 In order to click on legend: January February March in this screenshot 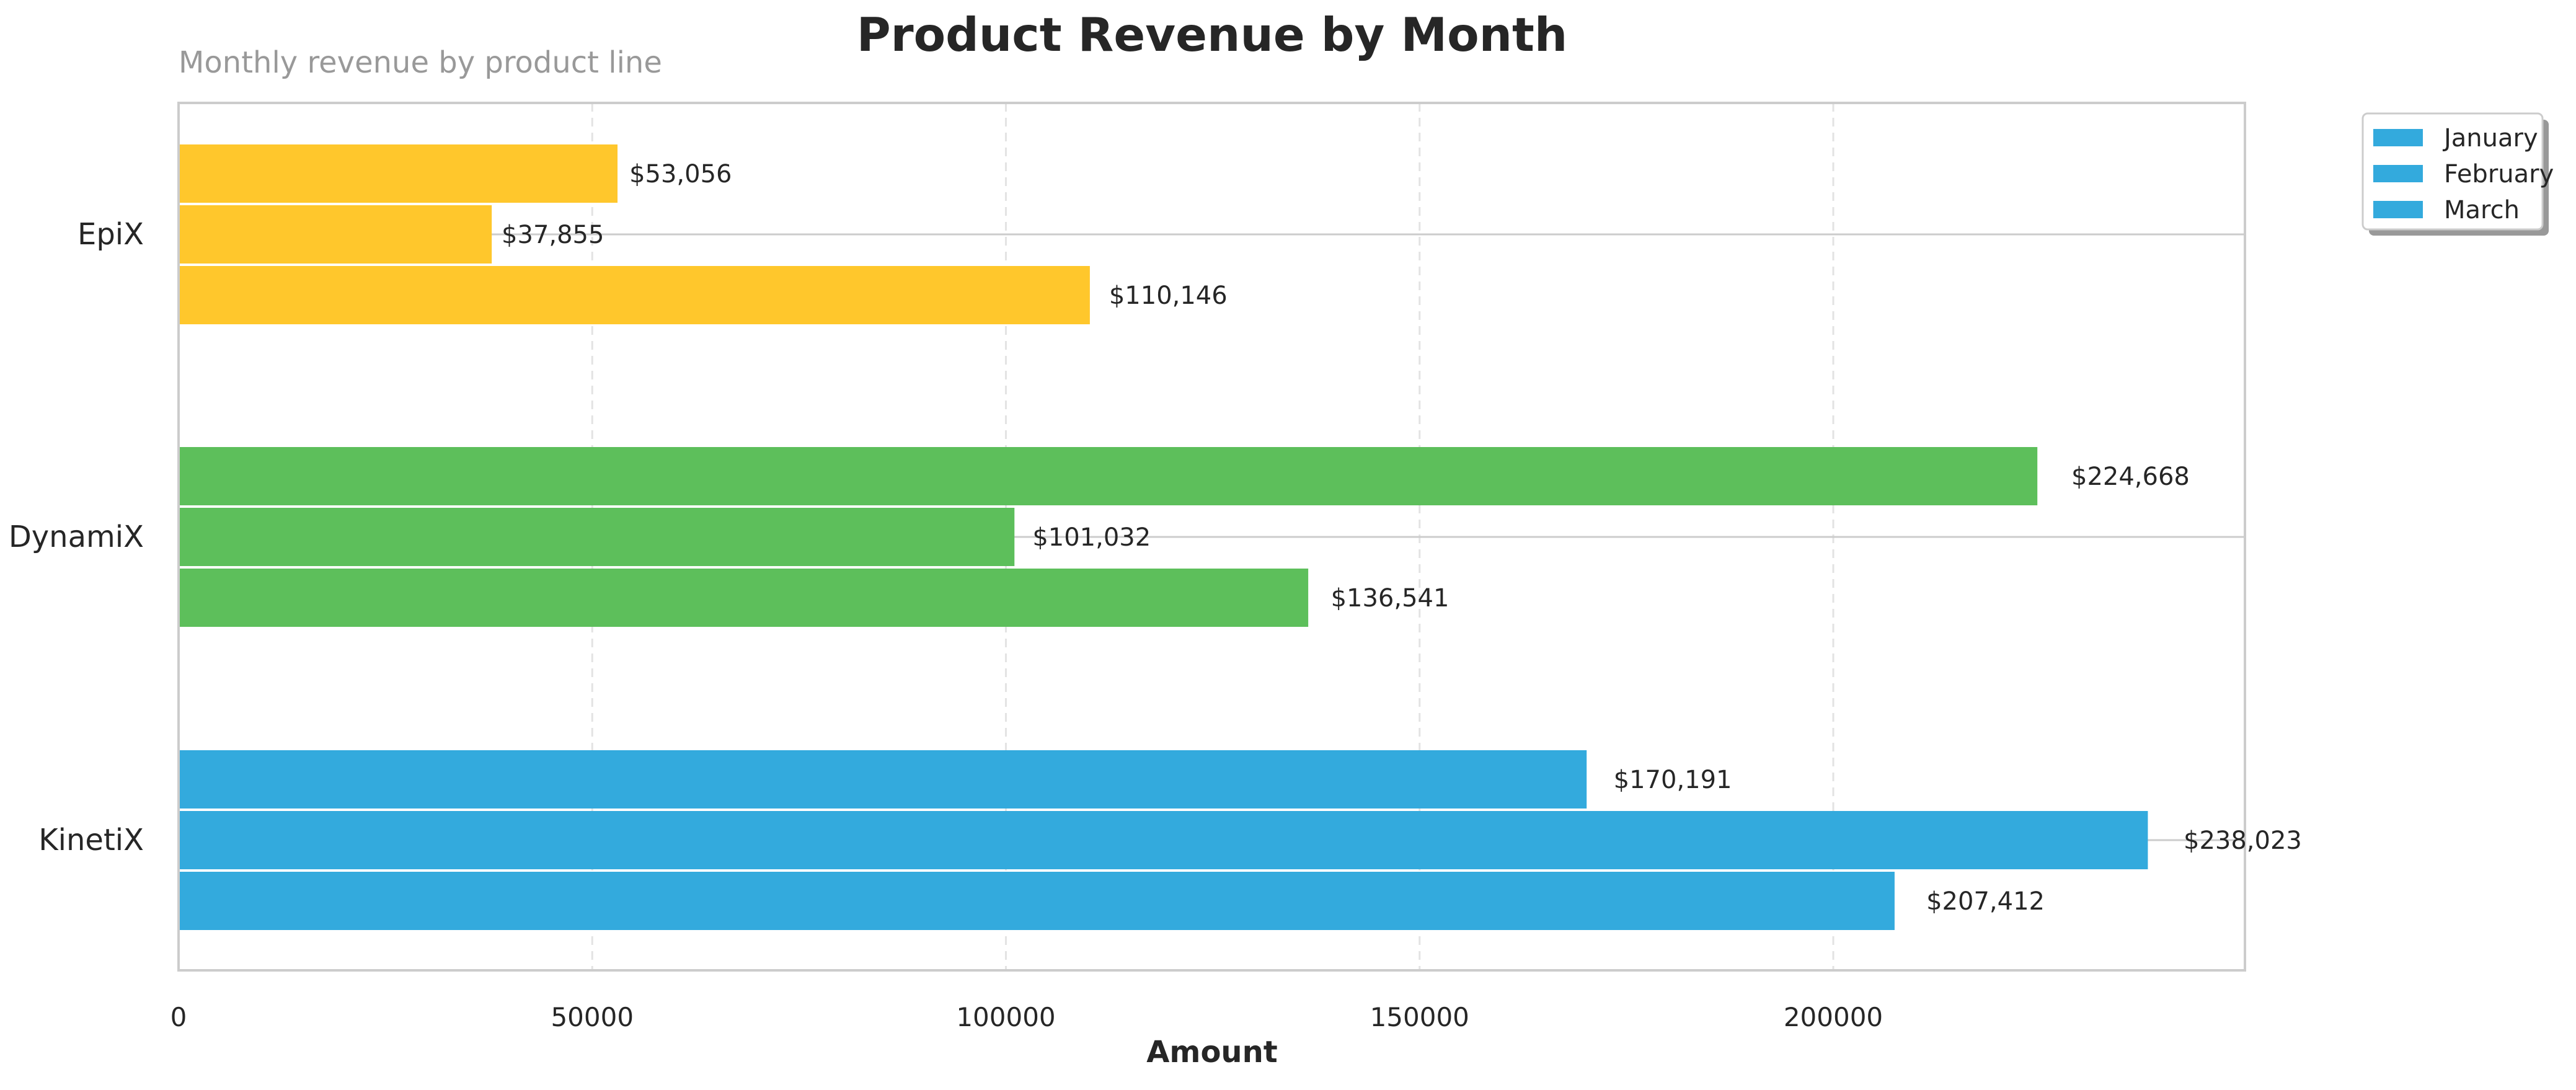, I will do `click(2458, 174)`.